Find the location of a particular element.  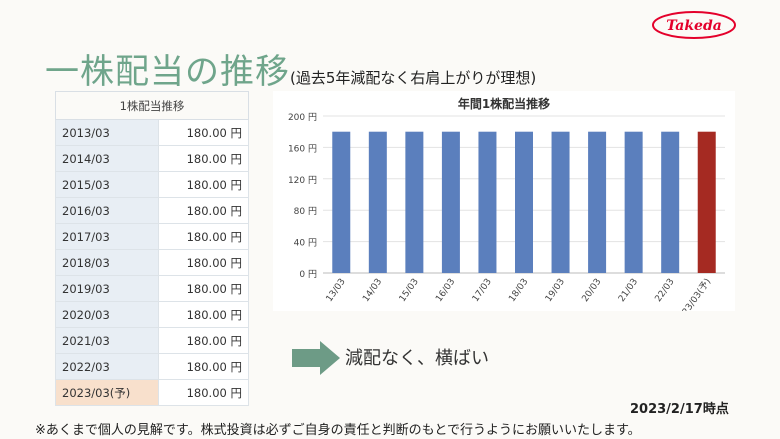

y-tick-label: 200 円 is located at coordinates (302, 117).